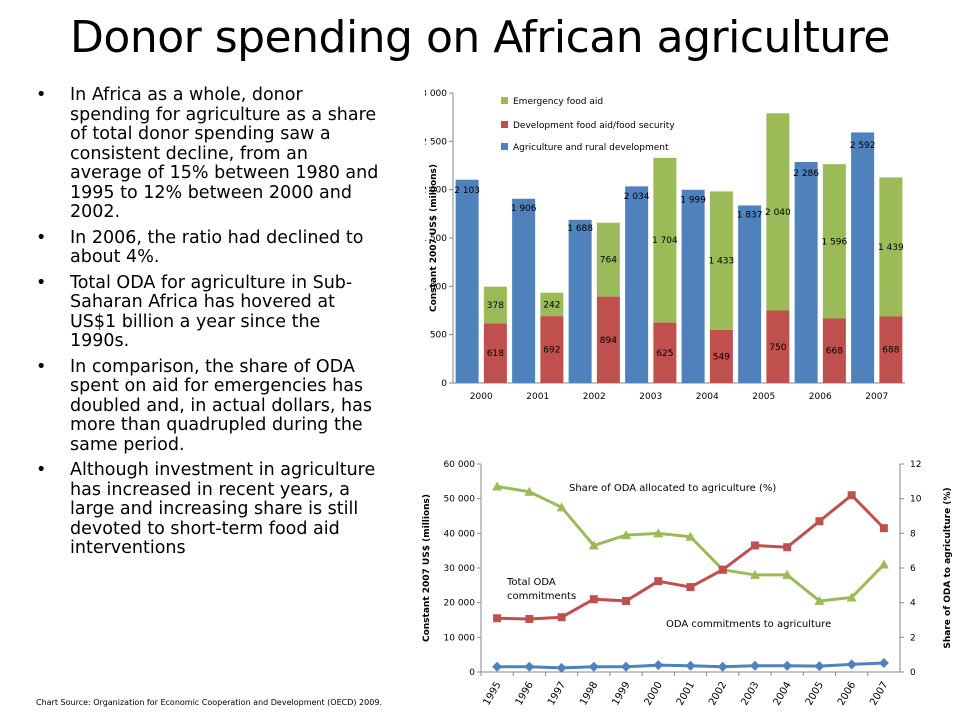  I want to click on x-tick-label: 1995, so click(492, 694).